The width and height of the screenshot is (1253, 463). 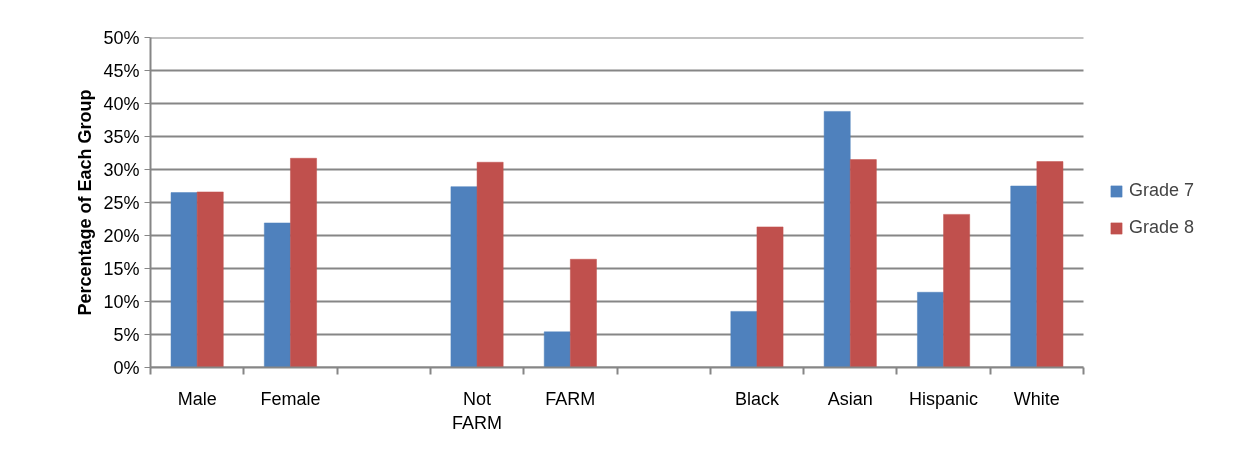 I want to click on y-tick-label: 30%, so click(x=121, y=169).